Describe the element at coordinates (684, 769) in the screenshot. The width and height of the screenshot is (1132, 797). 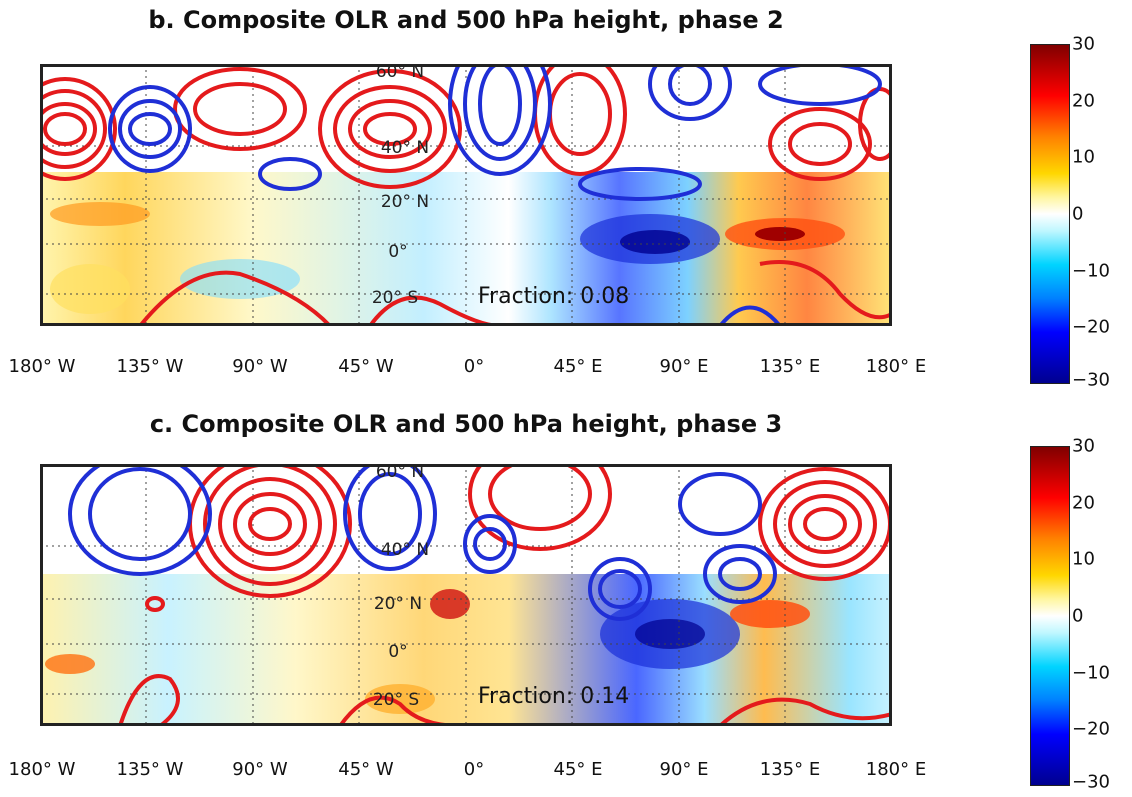
I see `panel-c-lon-90e: 90° E` at that location.